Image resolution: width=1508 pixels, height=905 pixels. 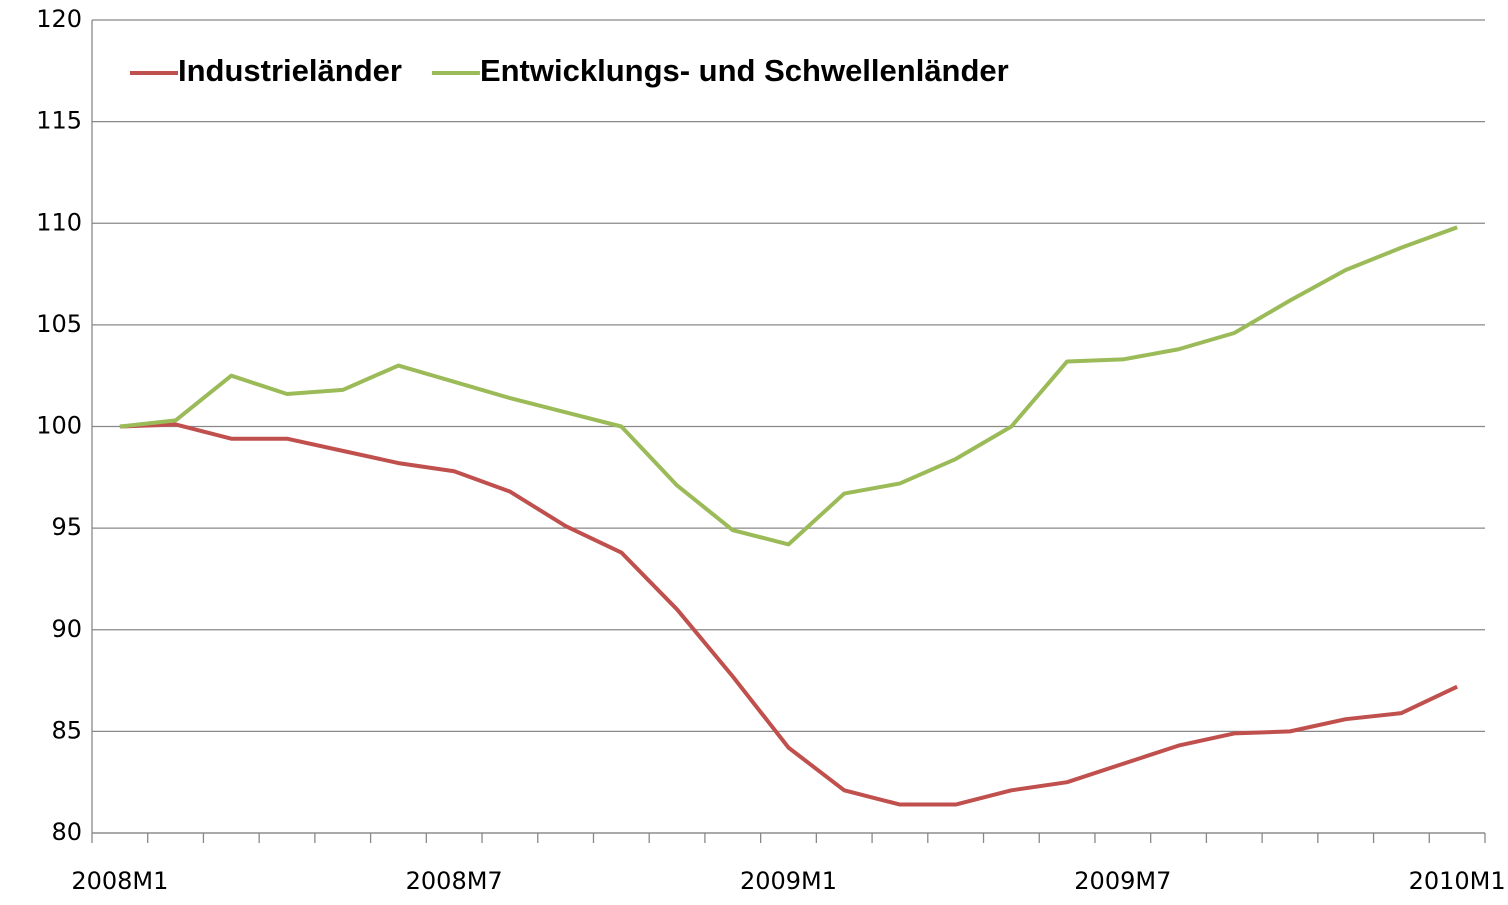 What do you see at coordinates (59, 222) in the screenshot?
I see `y-tick-label: 110` at bounding box center [59, 222].